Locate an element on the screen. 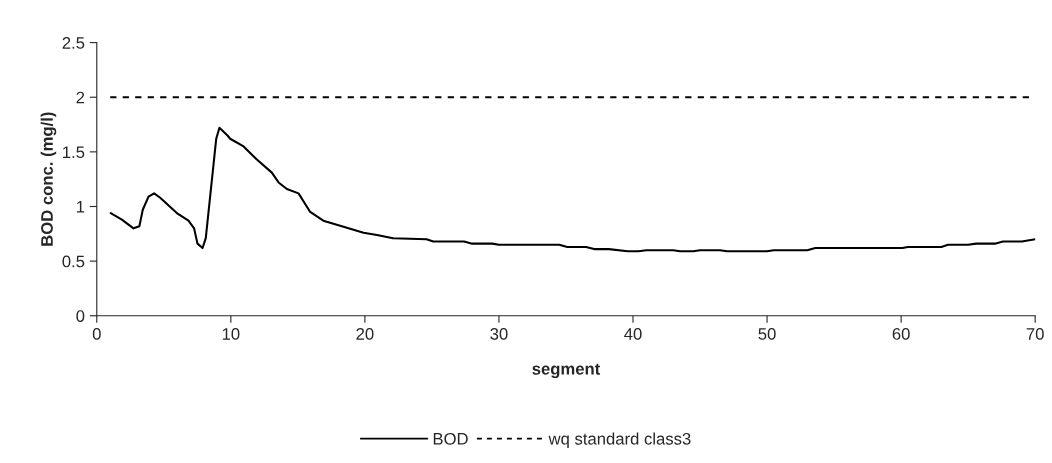 The image size is (1052, 463). y-tick-label: 0 is located at coordinates (80, 316).